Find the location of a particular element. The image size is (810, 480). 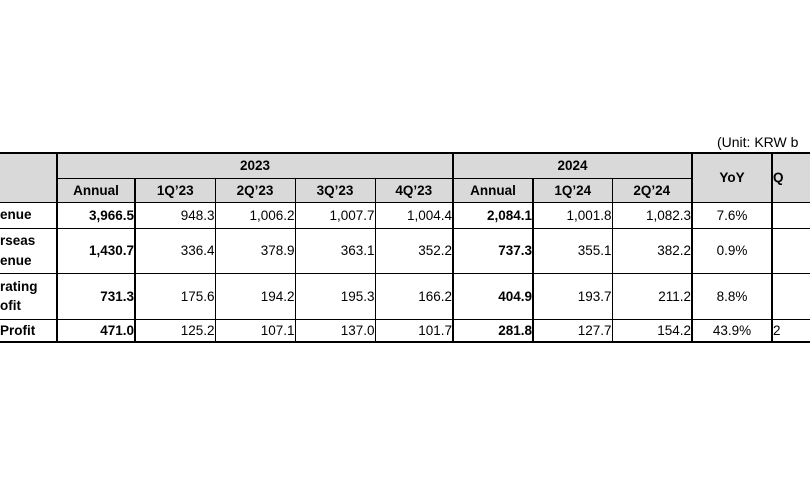

value-cell: 355.1 is located at coordinates (572, 250).